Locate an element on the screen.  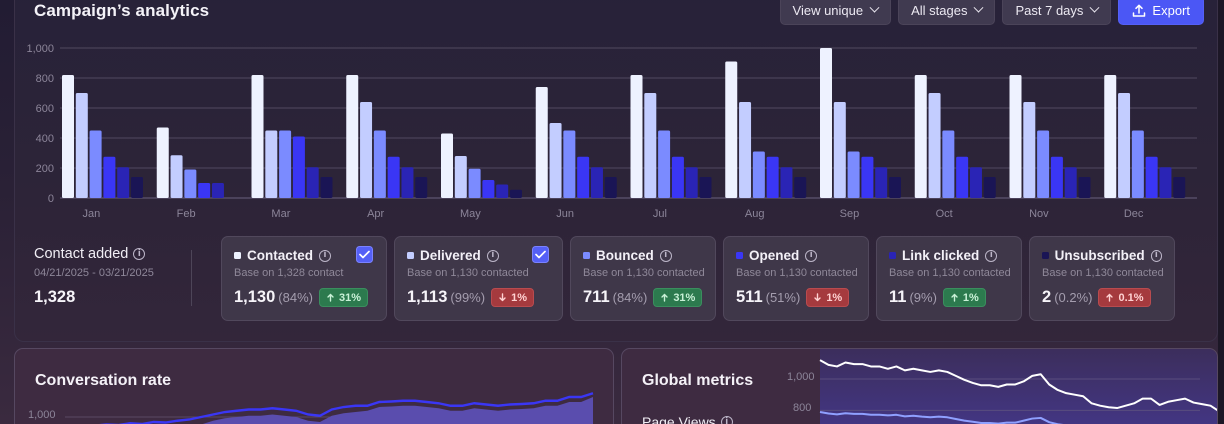
card-header: Contacted i is located at coordinates (304, 255).